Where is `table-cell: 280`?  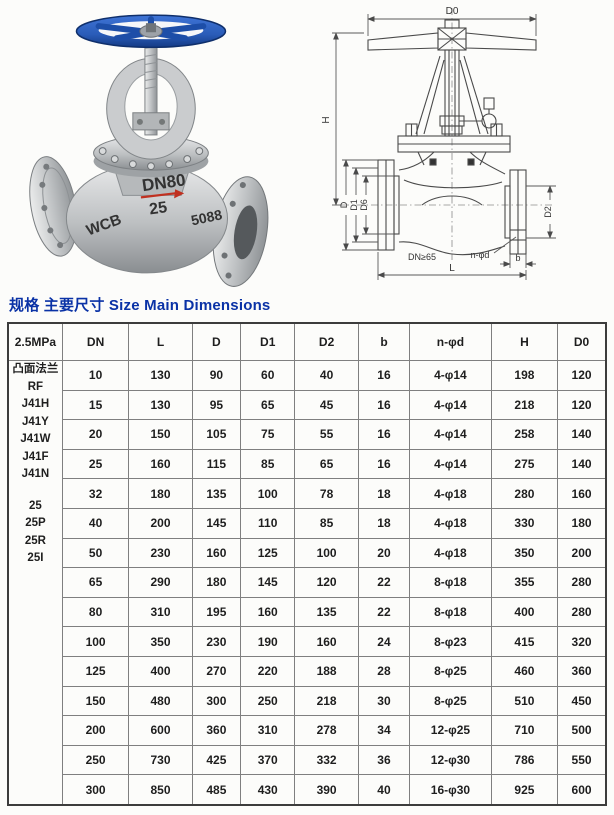 table-cell: 280 is located at coordinates (582, 582).